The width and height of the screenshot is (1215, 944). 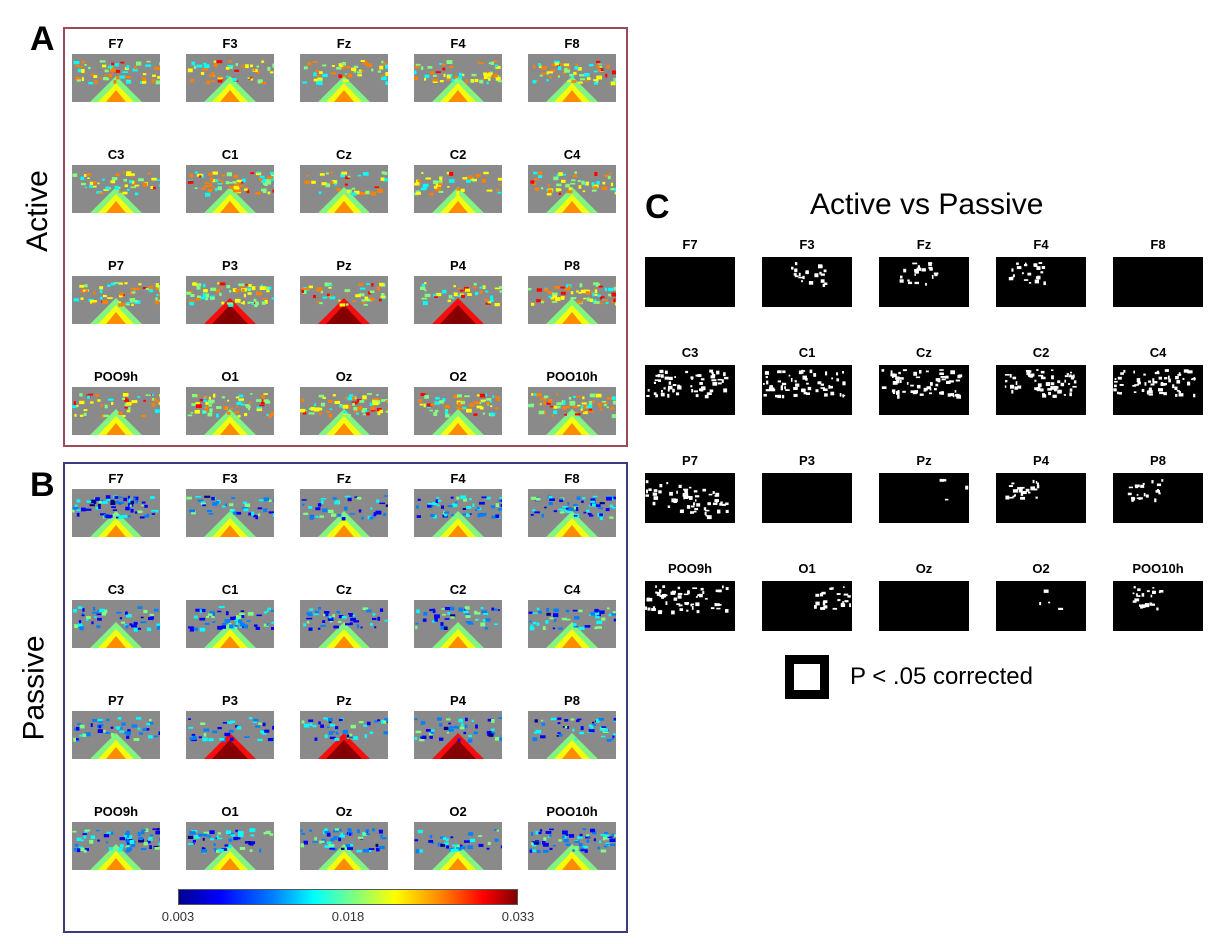 What do you see at coordinates (34, 688) in the screenshot?
I see `passive-condition-label: Passive` at bounding box center [34, 688].